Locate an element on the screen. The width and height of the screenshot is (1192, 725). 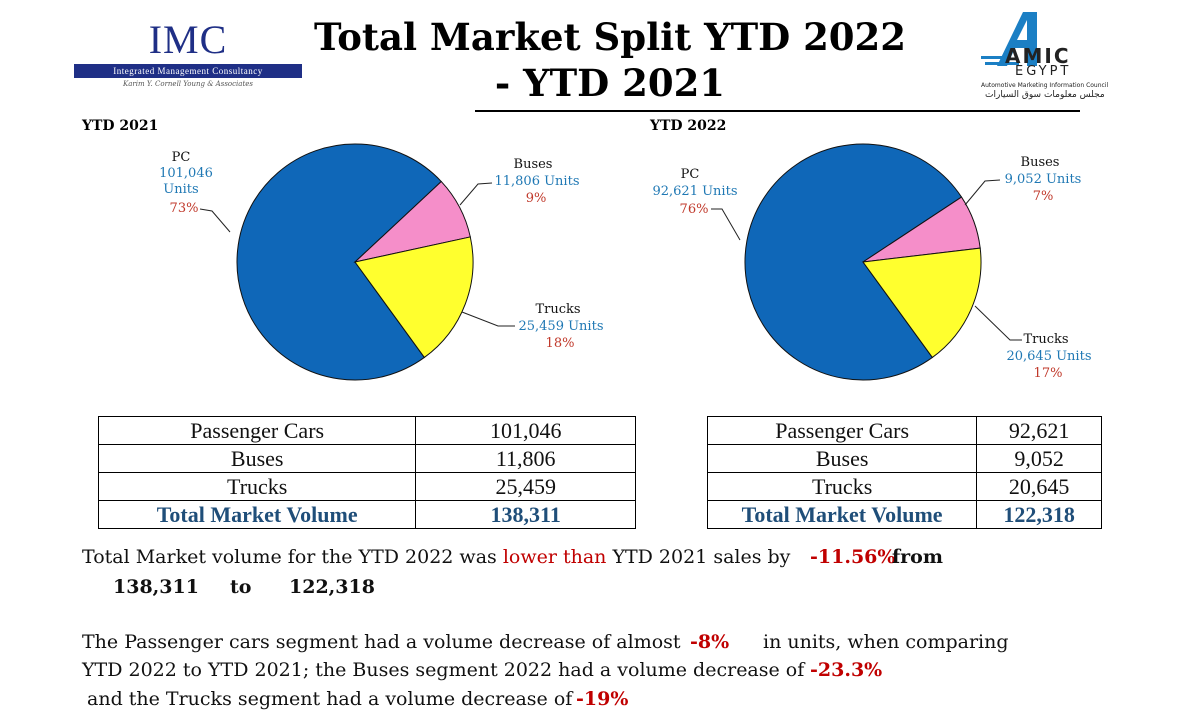
amic-logo-name: AMIC is located at coordinates (1038, 56).